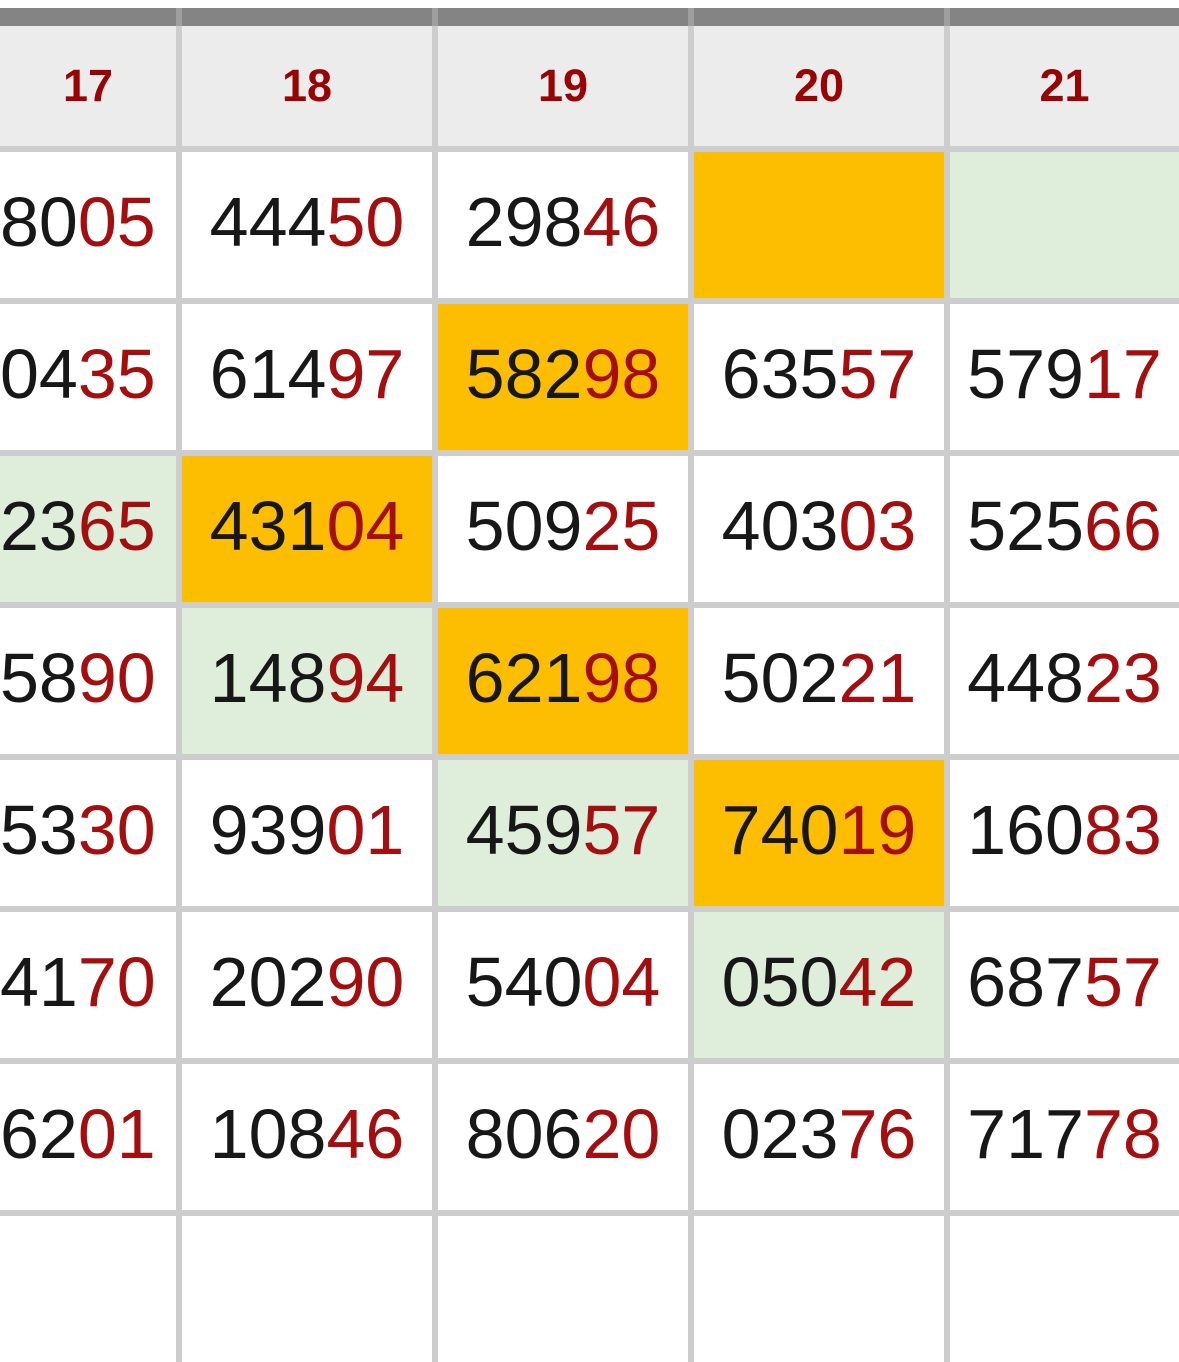 This screenshot has height=1362, width=1179. What do you see at coordinates (39, 222) in the screenshot?
I see `number-black-digits: 80` at bounding box center [39, 222].